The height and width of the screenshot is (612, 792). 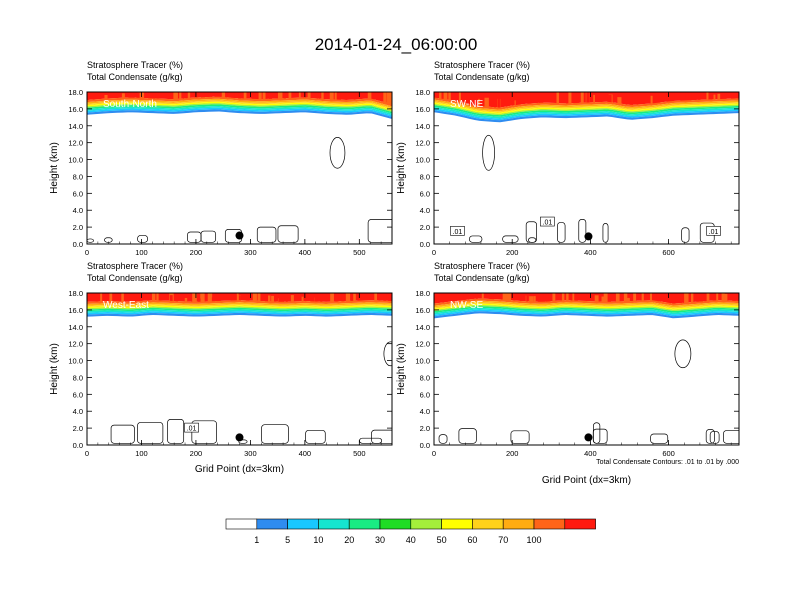 I want to click on x-tick-label: 600, so click(x=668, y=453).